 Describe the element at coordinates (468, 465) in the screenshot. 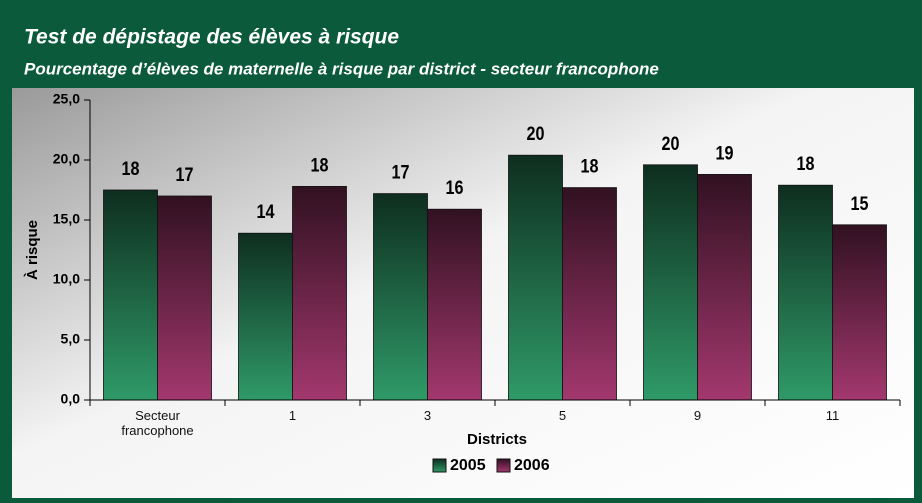

I see `legend-label: 2005` at that location.